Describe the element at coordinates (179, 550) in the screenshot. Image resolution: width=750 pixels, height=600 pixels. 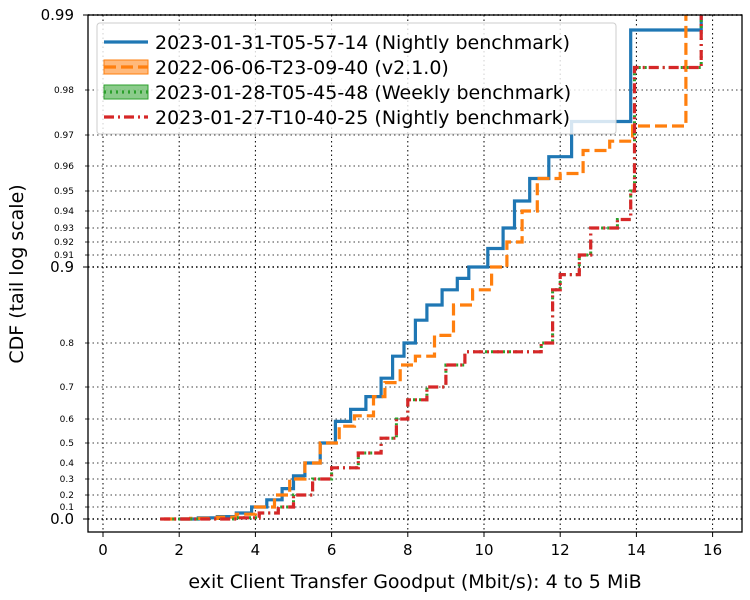
I see `x-tick-label: 2` at that location.